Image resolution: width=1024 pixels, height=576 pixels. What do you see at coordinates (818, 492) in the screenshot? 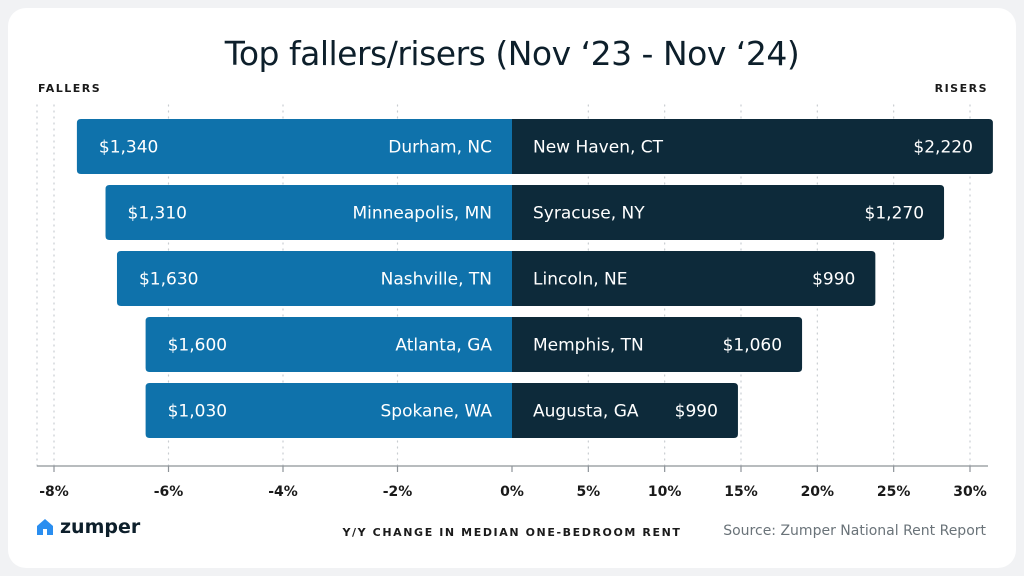
I see `x-tick-label: 20%` at bounding box center [818, 492].